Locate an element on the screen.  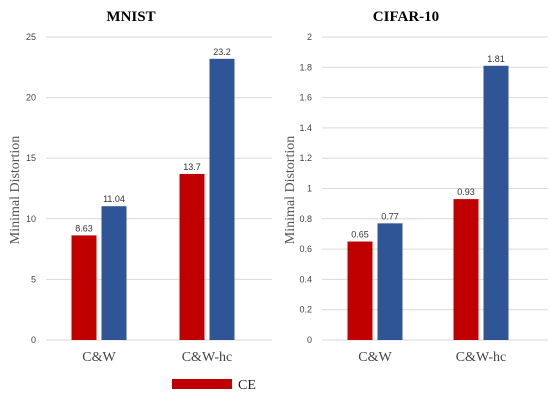
data-label: 23.2 is located at coordinates (222, 52).